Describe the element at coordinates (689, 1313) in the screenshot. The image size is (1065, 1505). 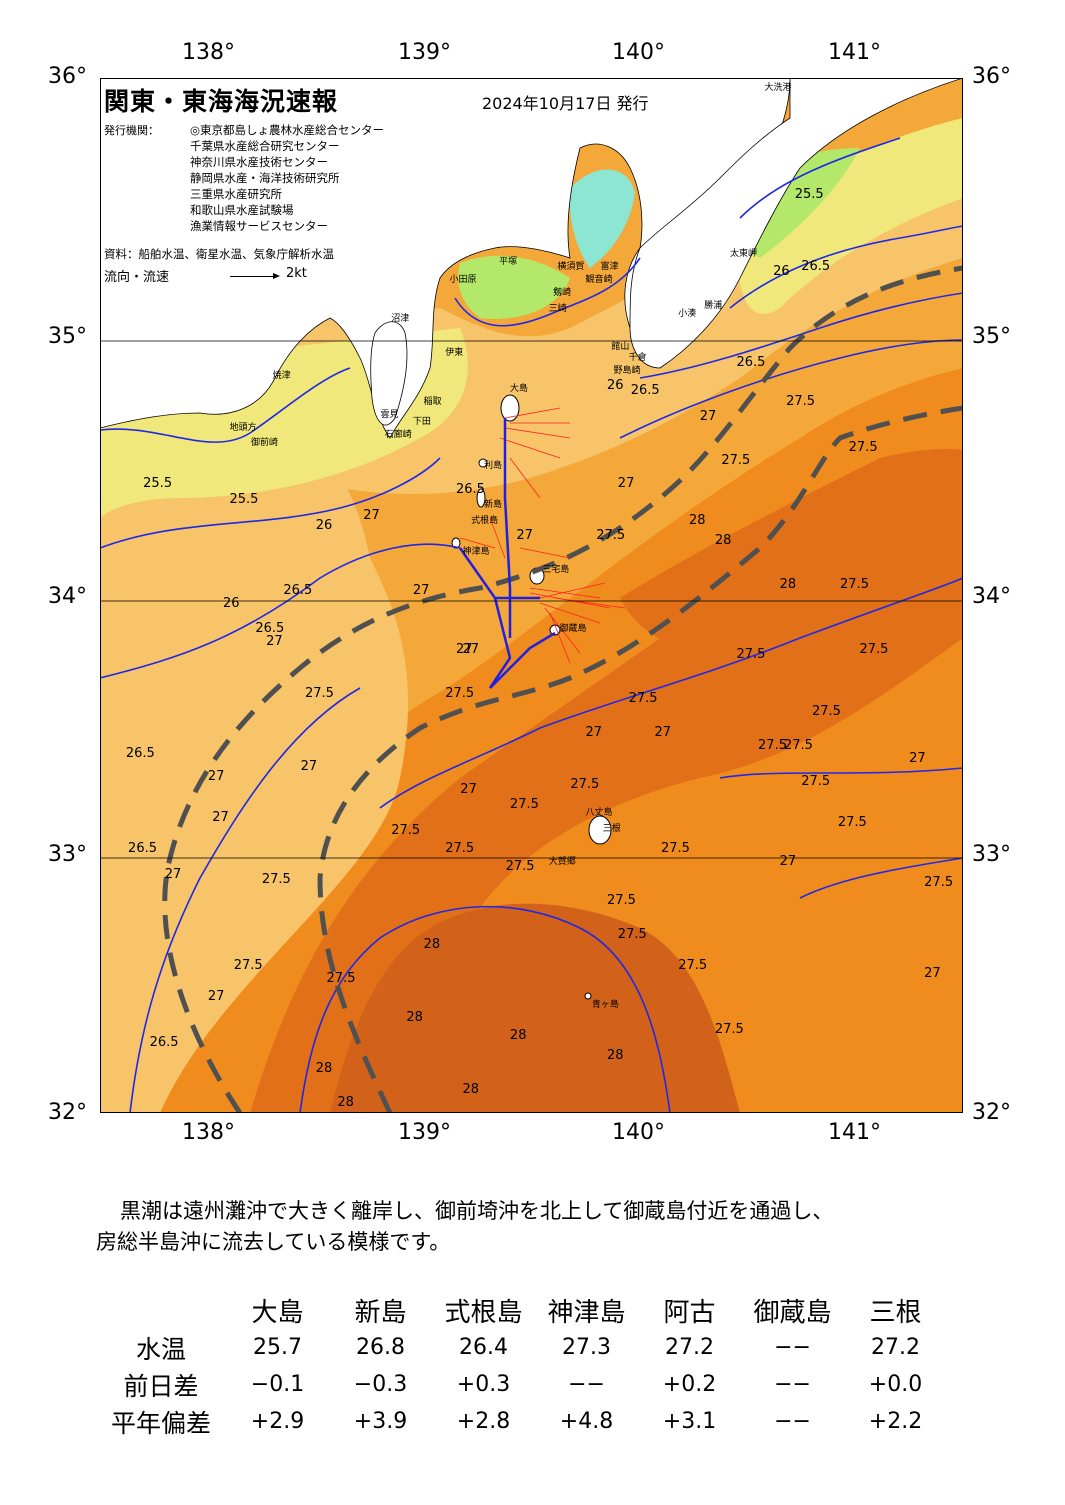
I see `station-header: 阿古` at that location.